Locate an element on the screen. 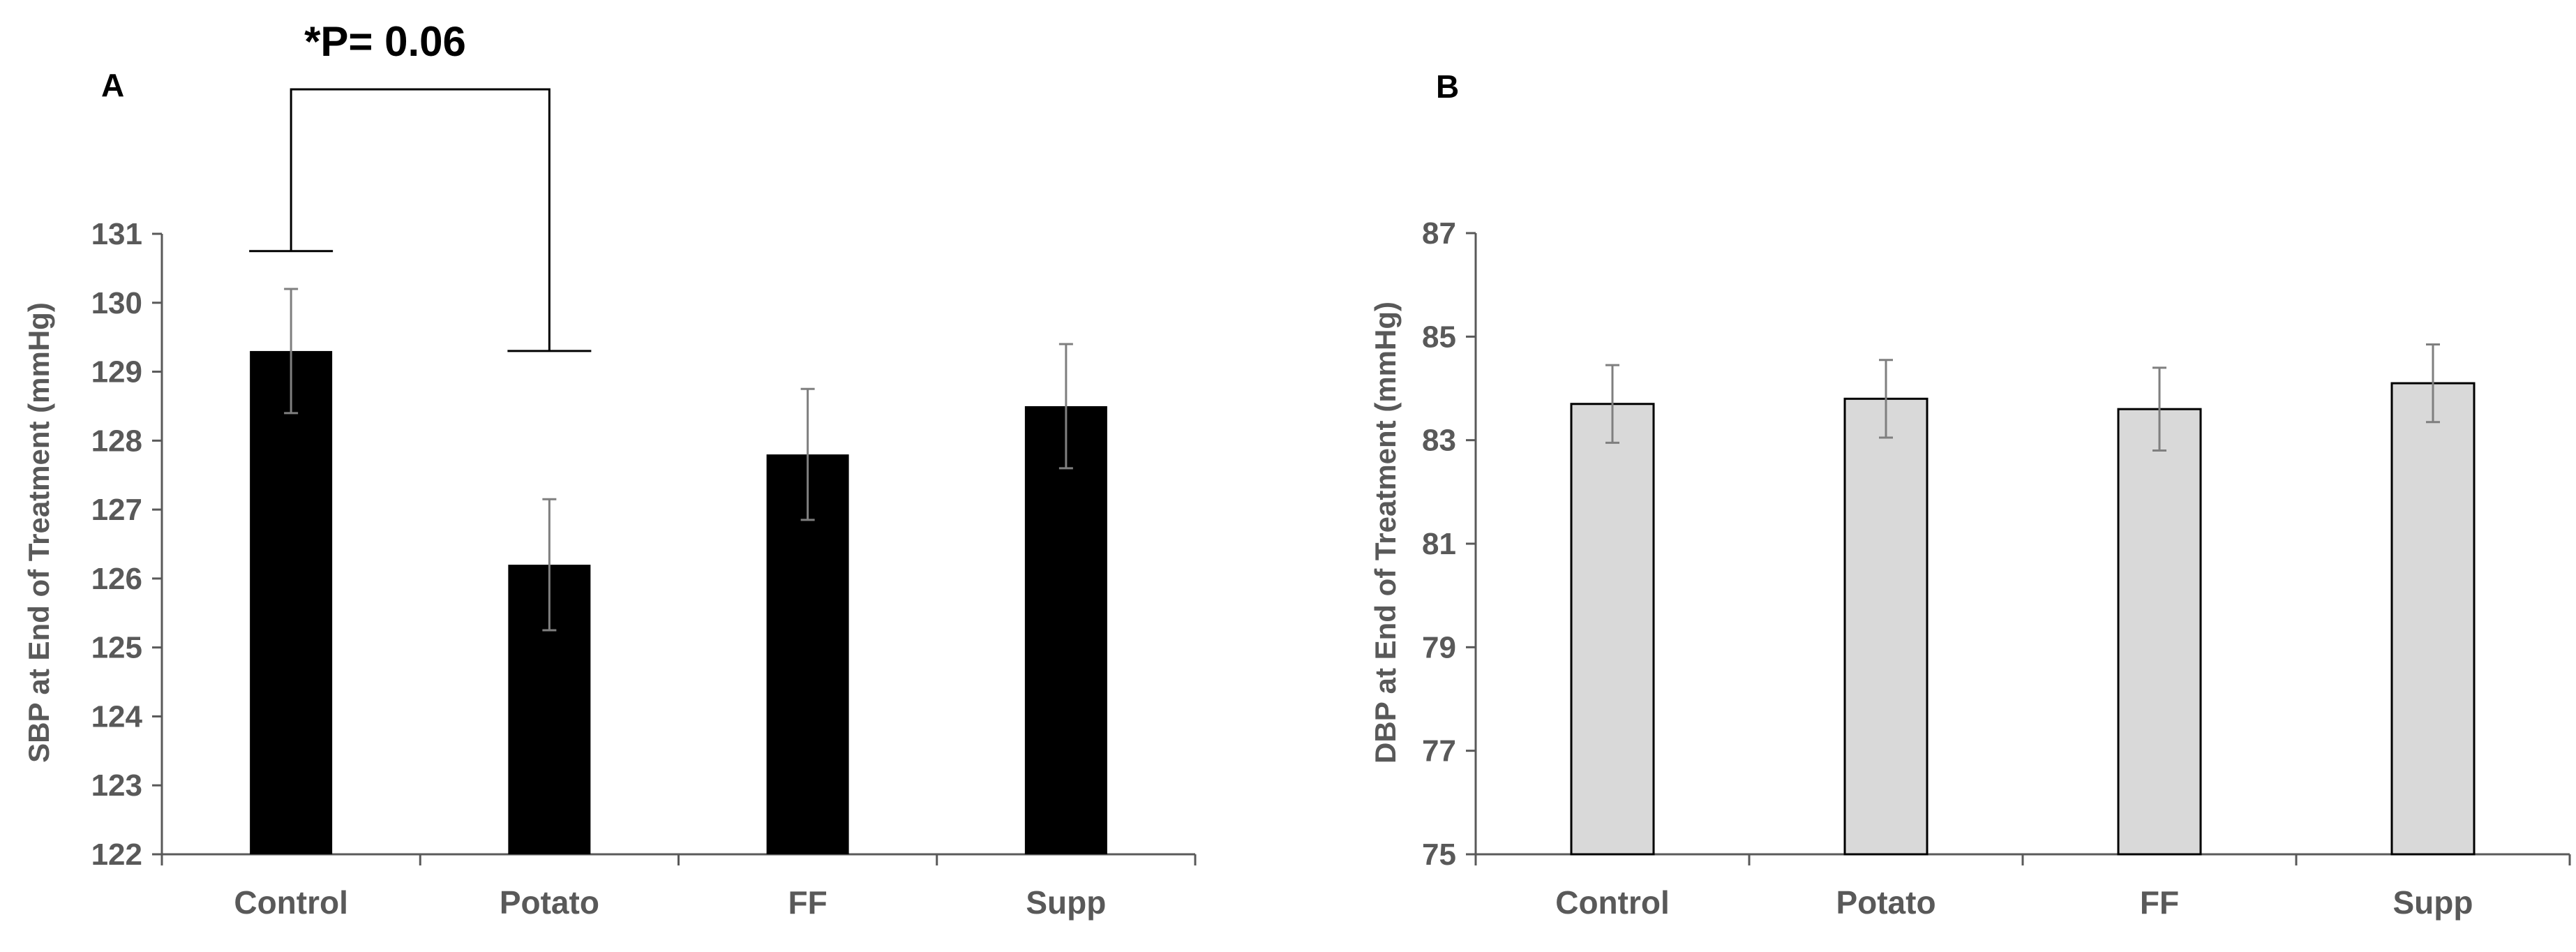  panel-b-y-axis-title: DBP at End of Treatment (mmHg) is located at coordinates (1385, 533).